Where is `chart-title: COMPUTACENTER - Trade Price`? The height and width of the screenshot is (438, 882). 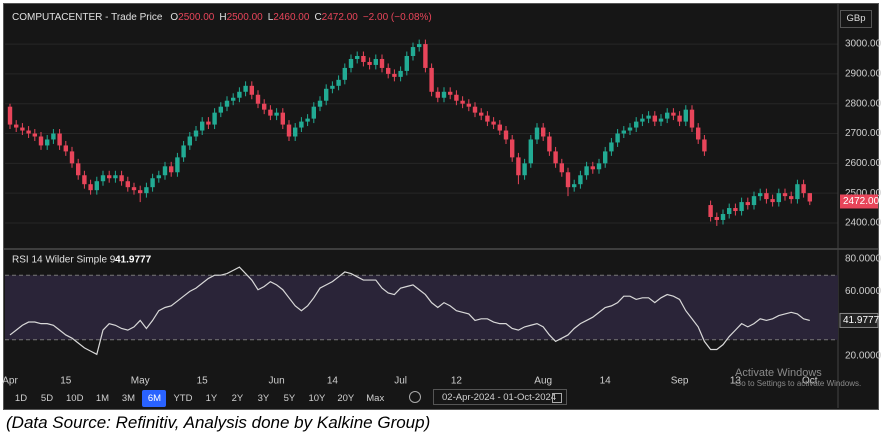
chart-title: COMPUTACENTER - Trade Price is located at coordinates (87, 17).